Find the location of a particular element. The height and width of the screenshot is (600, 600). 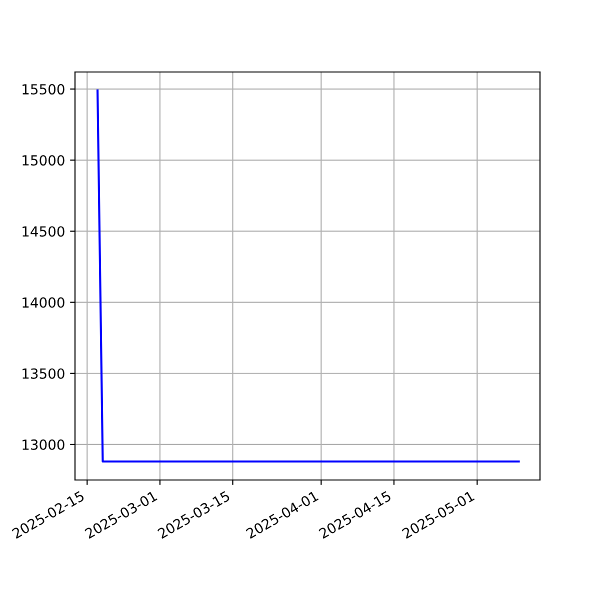

y-tick-label: 13000 is located at coordinates (43, 444).